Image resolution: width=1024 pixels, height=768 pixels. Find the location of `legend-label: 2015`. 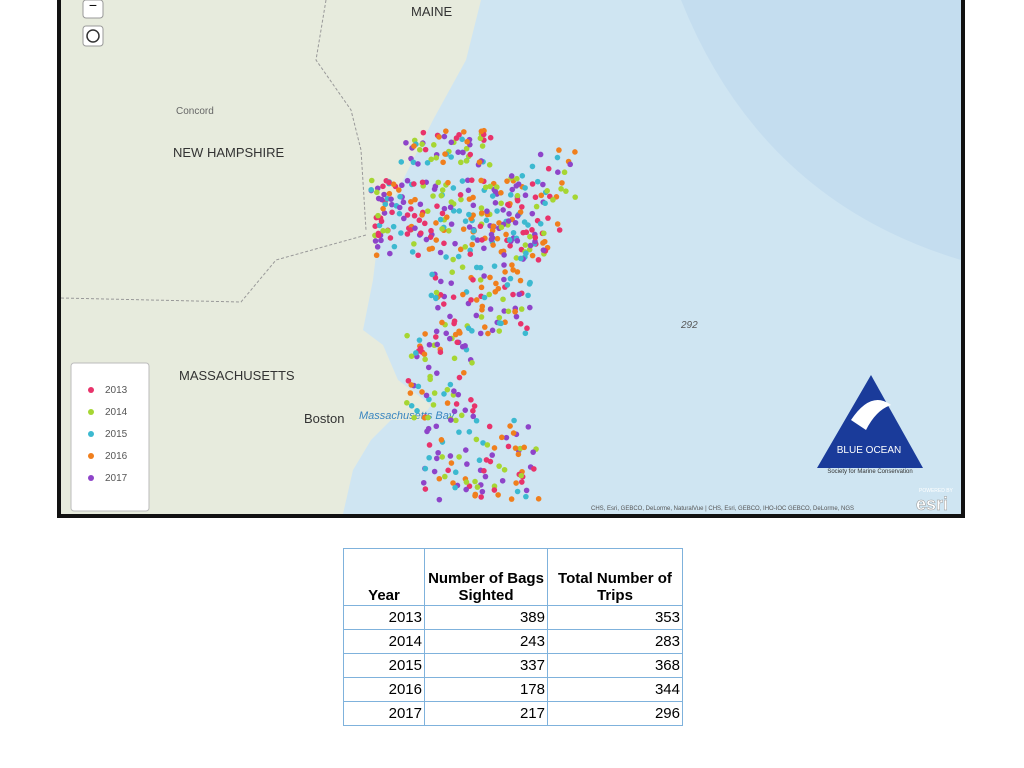

legend-label: 2015 is located at coordinates (116, 434).